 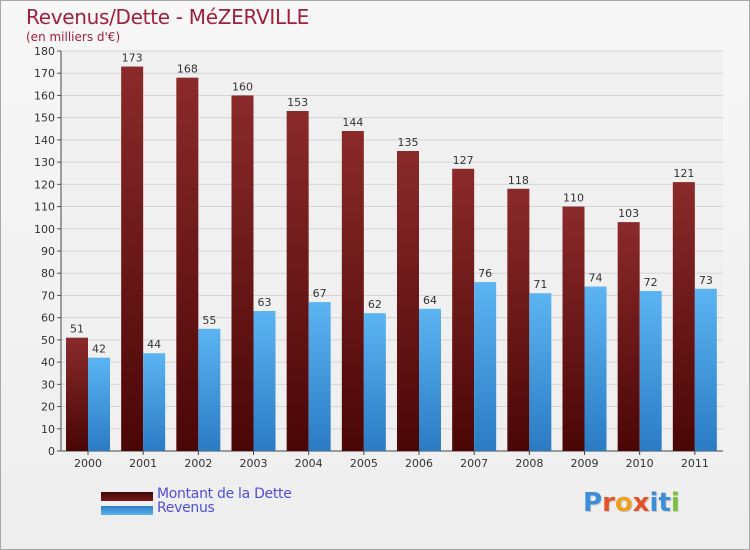 What do you see at coordinates (474, 463) in the screenshot?
I see `x-tick-label: 2007` at bounding box center [474, 463].